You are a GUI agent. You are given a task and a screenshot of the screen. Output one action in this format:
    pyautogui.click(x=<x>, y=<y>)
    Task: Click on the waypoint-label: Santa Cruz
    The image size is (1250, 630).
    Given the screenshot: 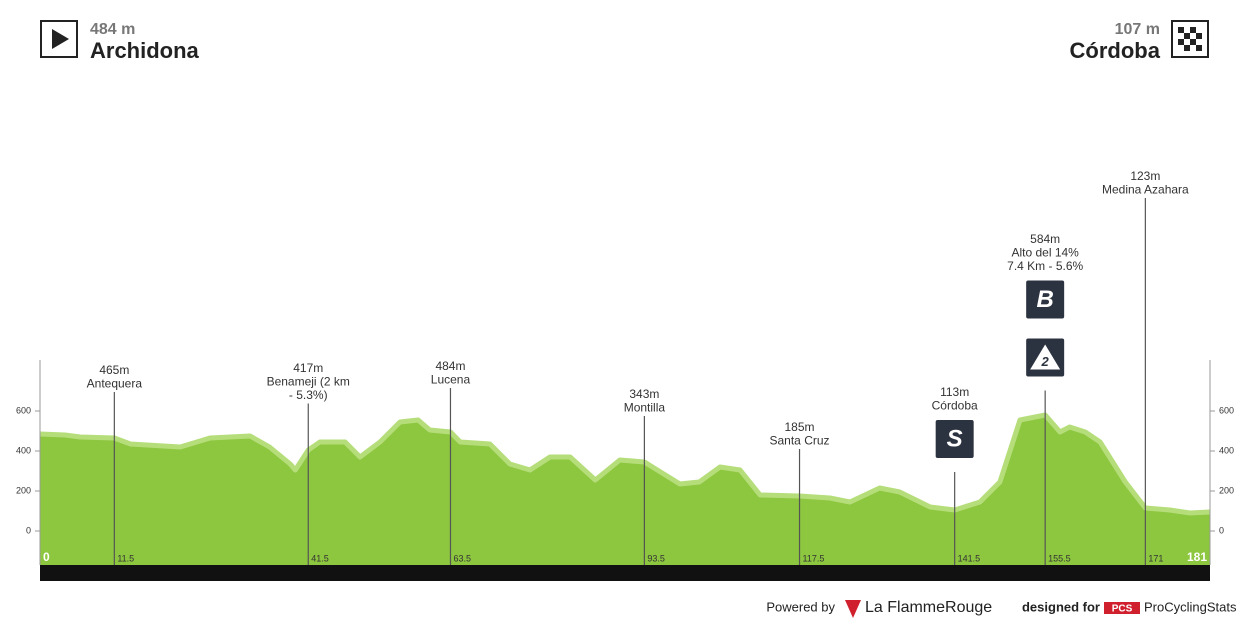 What is the action you would take?
    pyautogui.click(x=800, y=441)
    